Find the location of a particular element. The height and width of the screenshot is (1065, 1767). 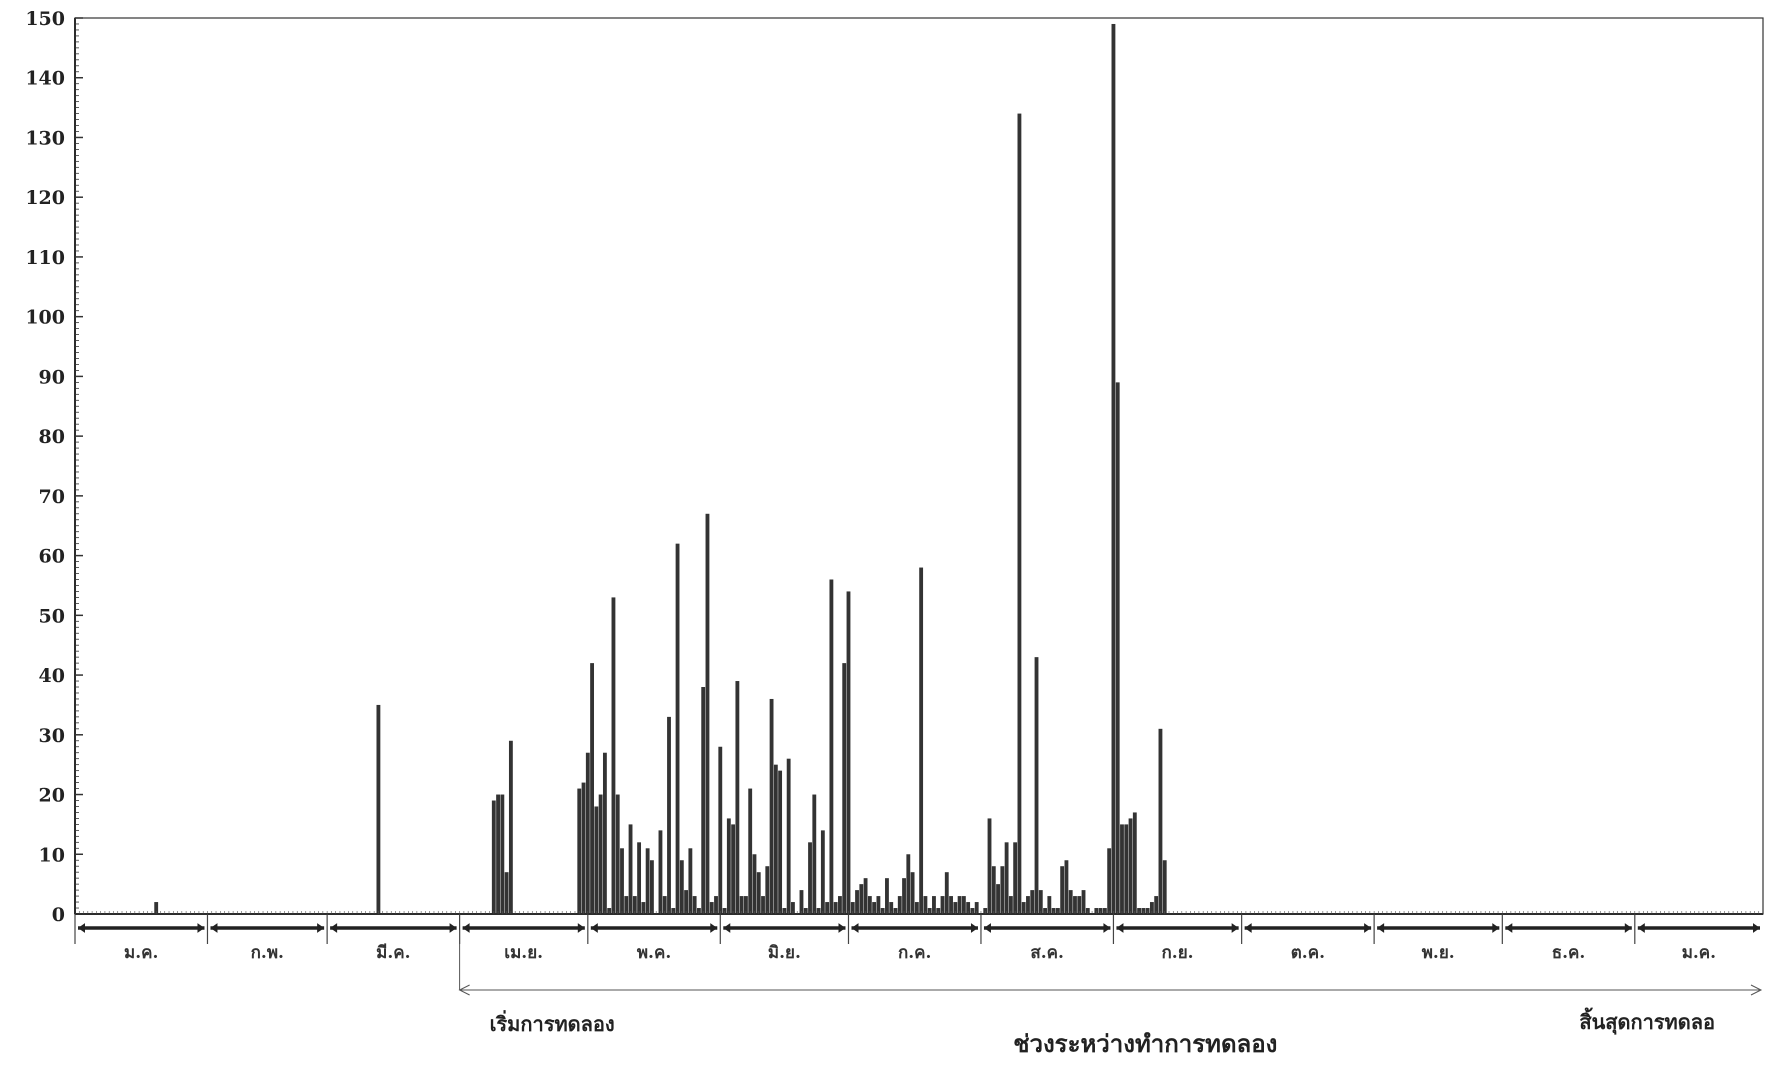

month-label: ต.ค. is located at coordinates (1308, 953).